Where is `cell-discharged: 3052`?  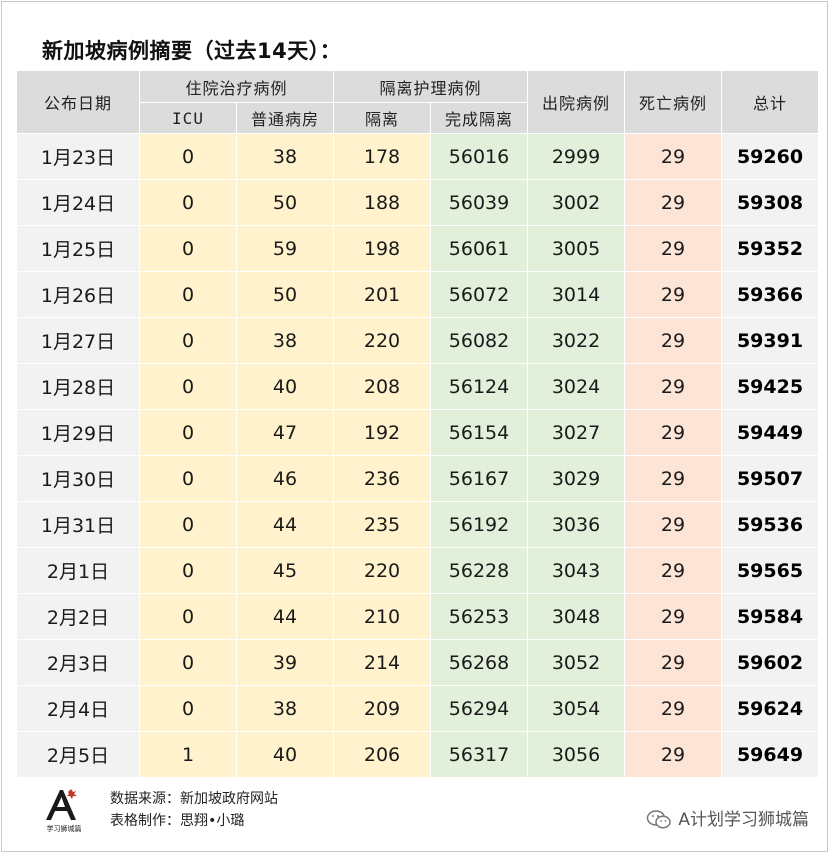 cell-discharged: 3052 is located at coordinates (576, 663).